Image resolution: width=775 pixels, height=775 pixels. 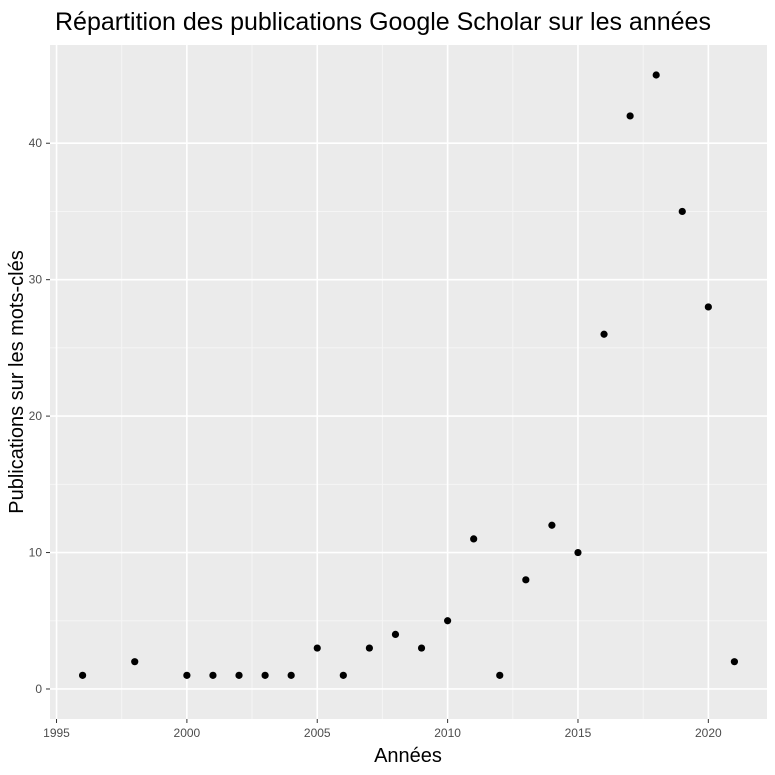 What do you see at coordinates (382, 729) in the screenshot?
I see `x-axis-ticks: 1995 2000 2005 2010 2015 2020` at bounding box center [382, 729].